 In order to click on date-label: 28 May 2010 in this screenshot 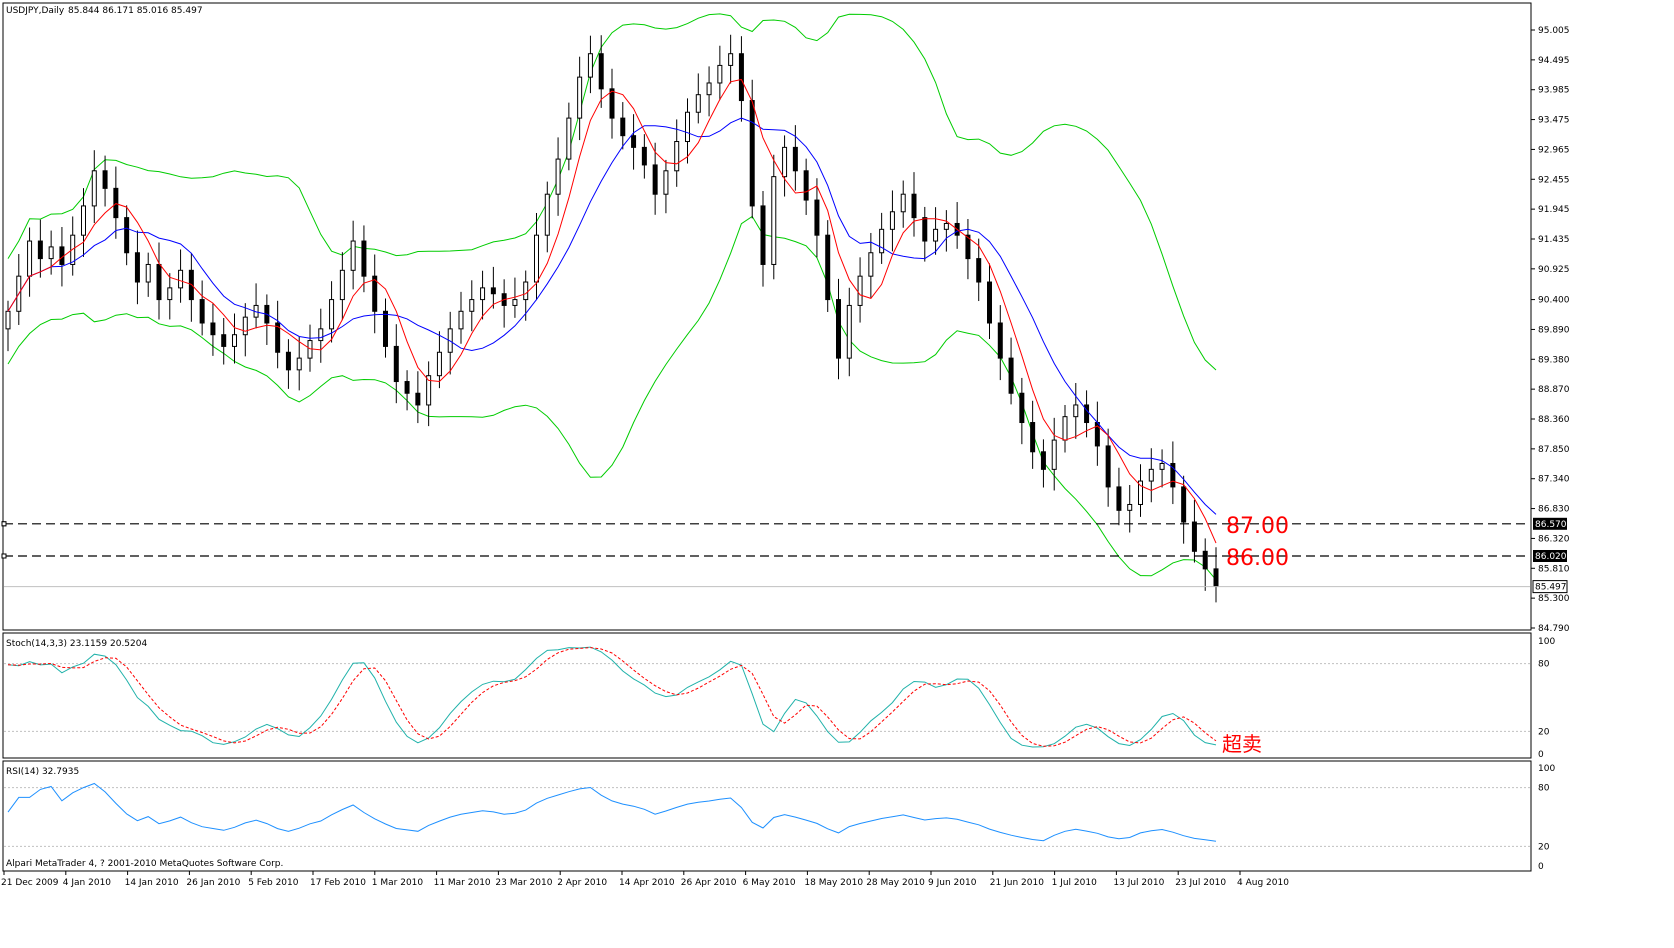, I will do `click(895, 883)`.